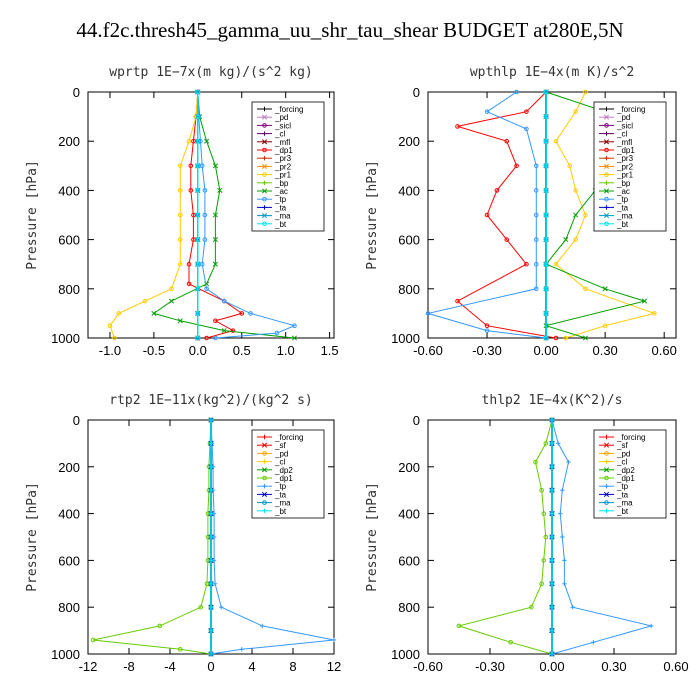  What do you see at coordinates (664, 350) in the screenshot?
I see `x-tick-label: 0.60` at bounding box center [664, 350].